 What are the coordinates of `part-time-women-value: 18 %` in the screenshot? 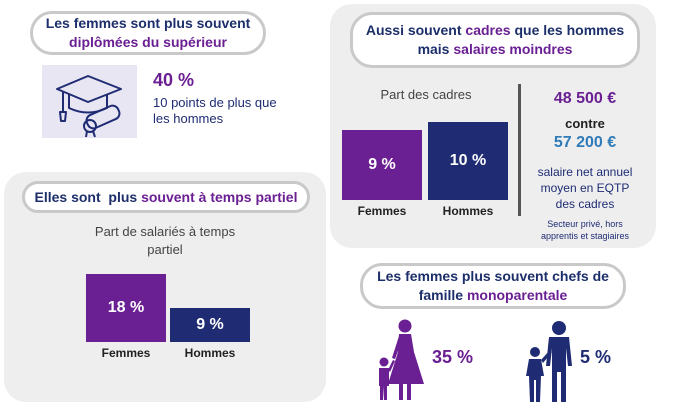 It's located at (126, 307).